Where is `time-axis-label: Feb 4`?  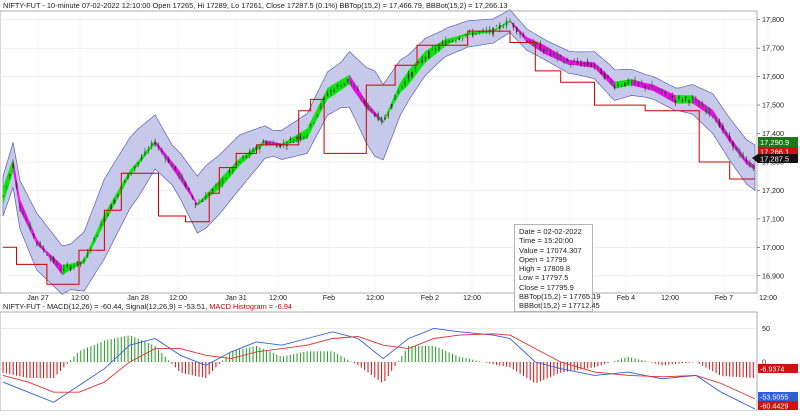 time-axis-label: Feb 4 is located at coordinates (626, 297).